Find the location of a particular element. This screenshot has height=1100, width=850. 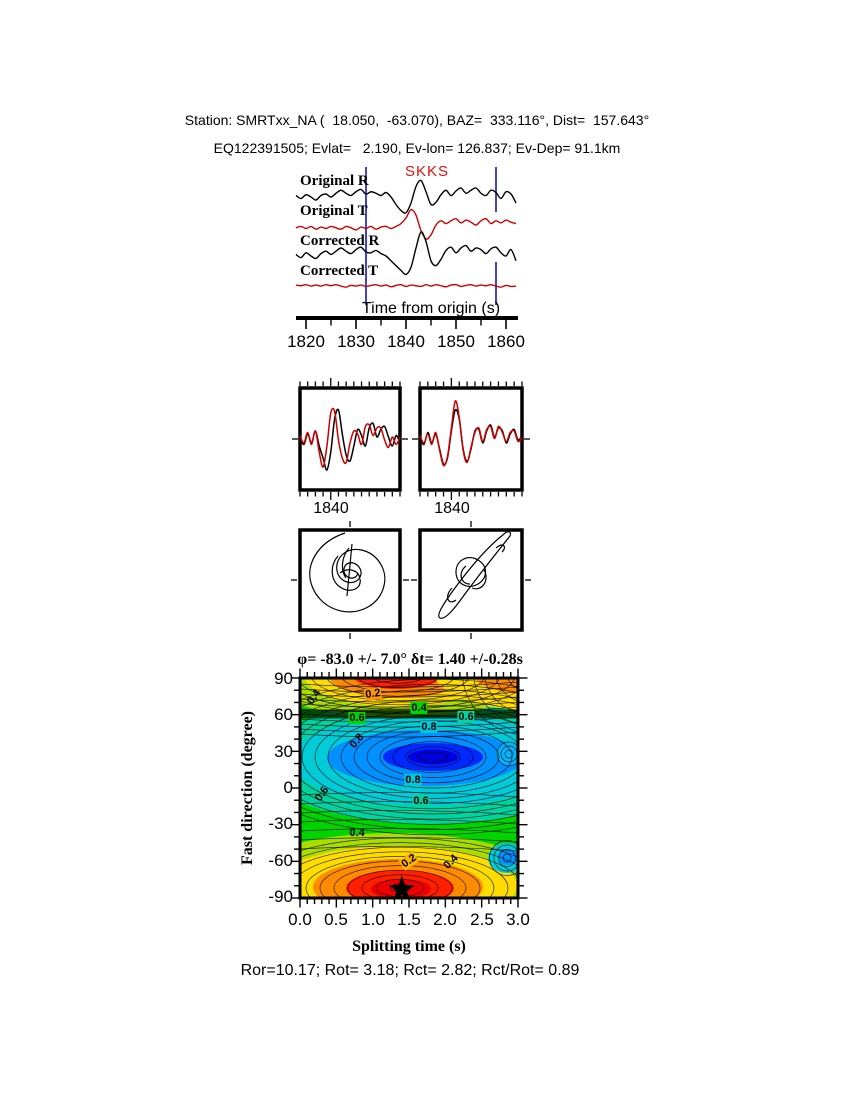

time-axis-label: Time from origin (s) is located at coordinates (431, 308).